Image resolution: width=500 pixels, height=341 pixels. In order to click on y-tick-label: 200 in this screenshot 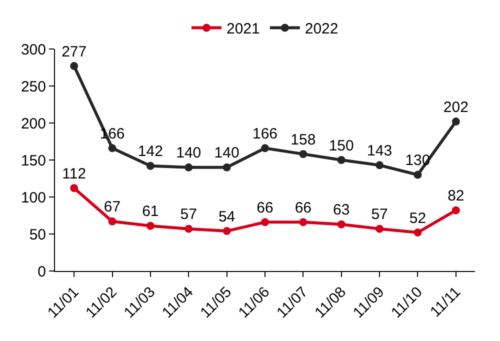, I will do `click(33, 123)`.